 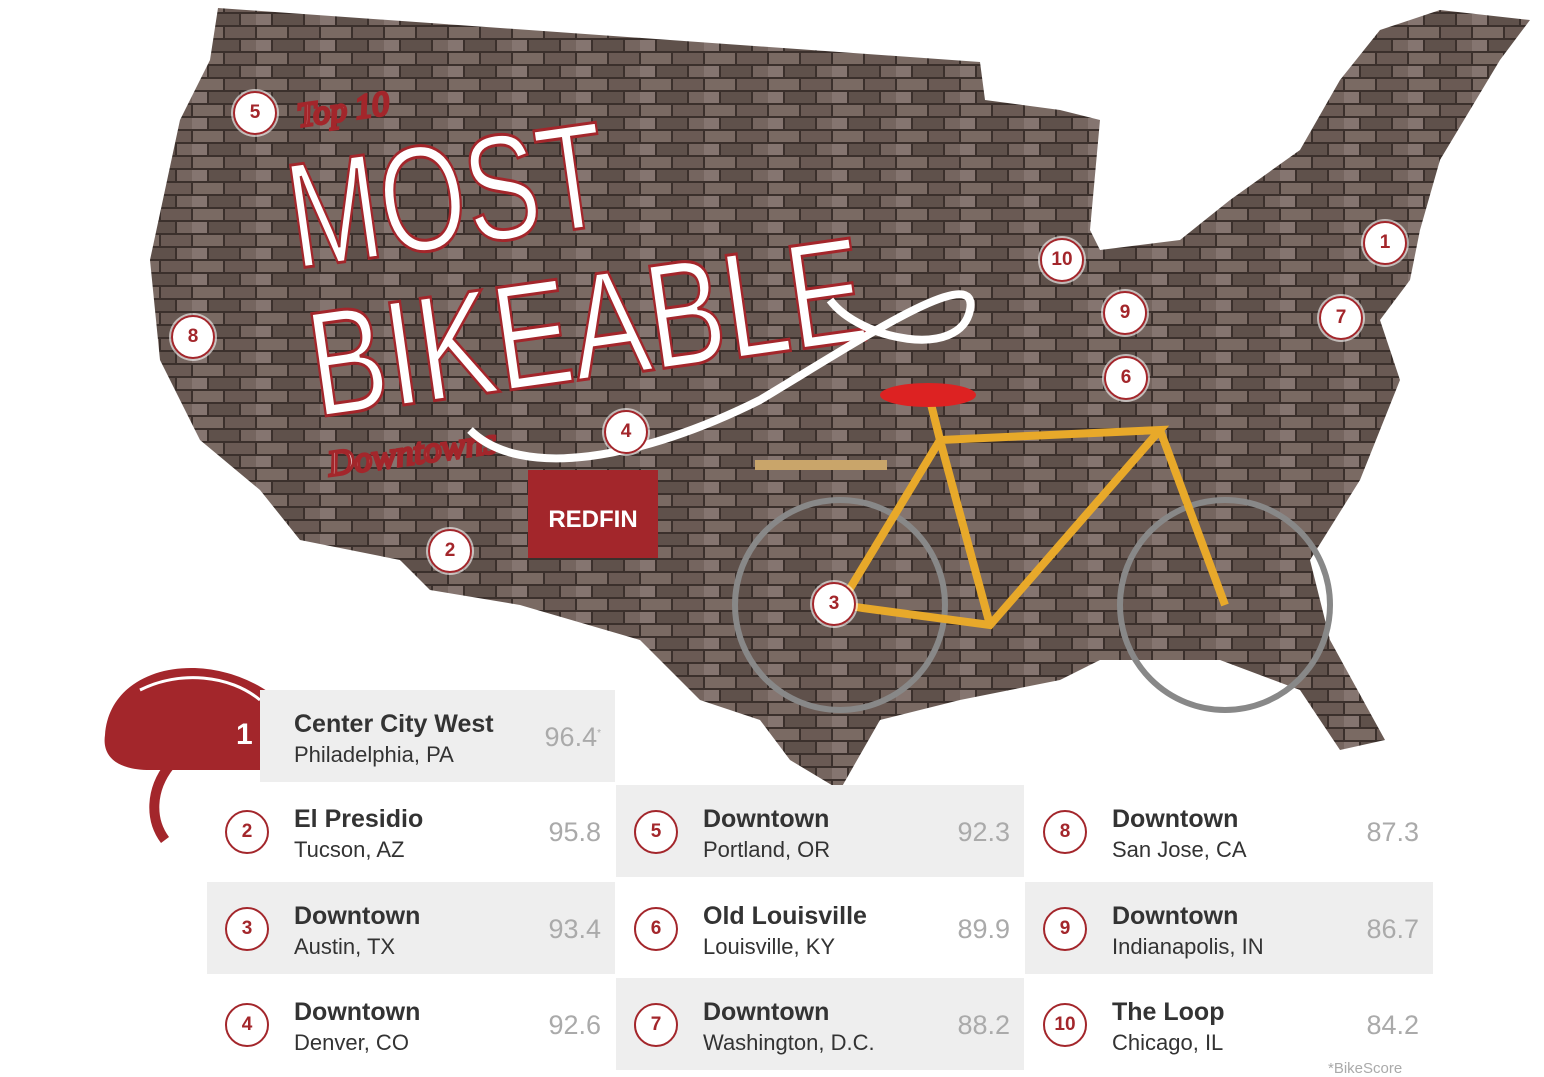 What do you see at coordinates (656, 1025) in the screenshot?
I see `rank-badge: 7` at bounding box center [656, 1025].